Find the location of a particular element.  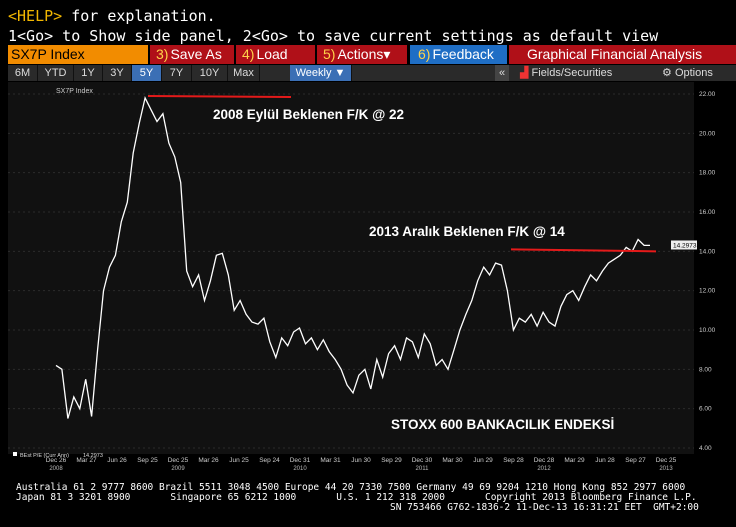

chevron-down-icon: ▼ is located at coordinates (340, 73).